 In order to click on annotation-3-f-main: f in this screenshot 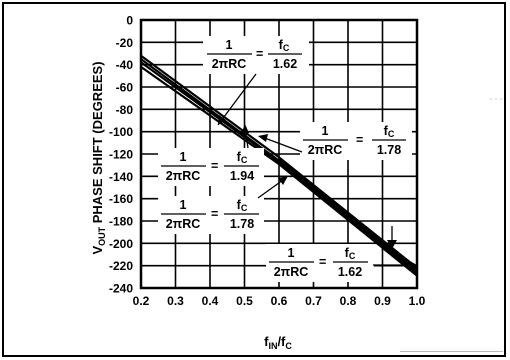, I will do `click(239, 157)`.